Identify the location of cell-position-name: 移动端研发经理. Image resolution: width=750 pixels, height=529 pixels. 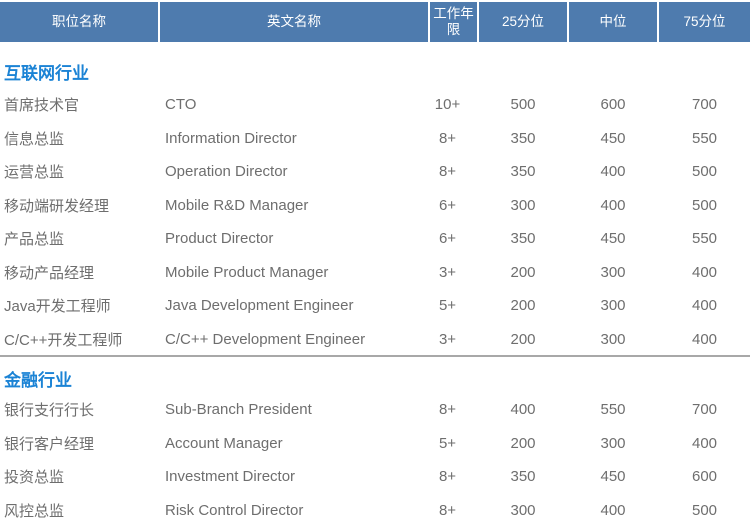
(57, 206).